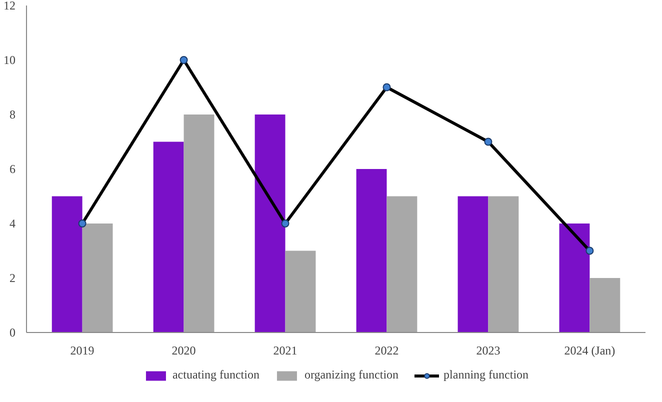  Describe the element at coordinates (184, 351) in the screenshot. I see `x-tick-label: 2020` at that location.